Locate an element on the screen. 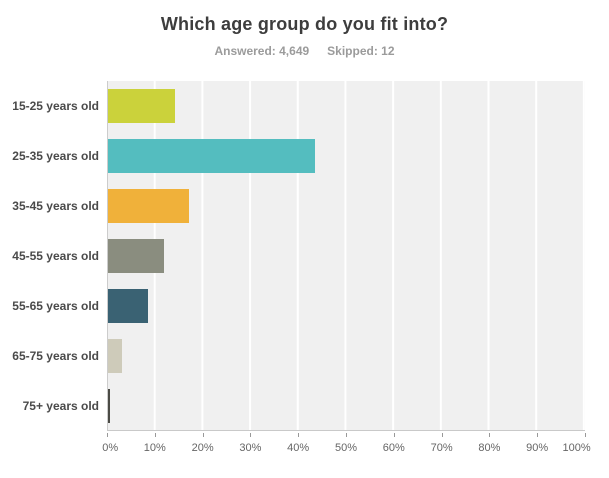 This screenshot has height=478, width=609. x-axis-tick-label: 10% is located at coordinates (154, 448).